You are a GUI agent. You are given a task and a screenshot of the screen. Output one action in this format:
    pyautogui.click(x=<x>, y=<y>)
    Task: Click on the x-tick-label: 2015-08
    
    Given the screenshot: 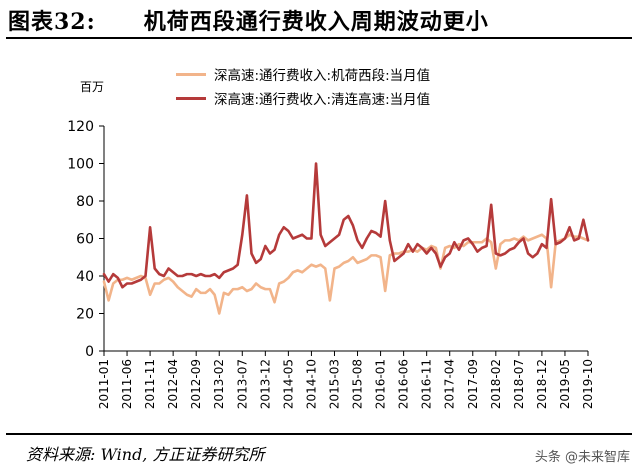 What is the action you would take?
    pyautogui.click(x=358, y=384)
    